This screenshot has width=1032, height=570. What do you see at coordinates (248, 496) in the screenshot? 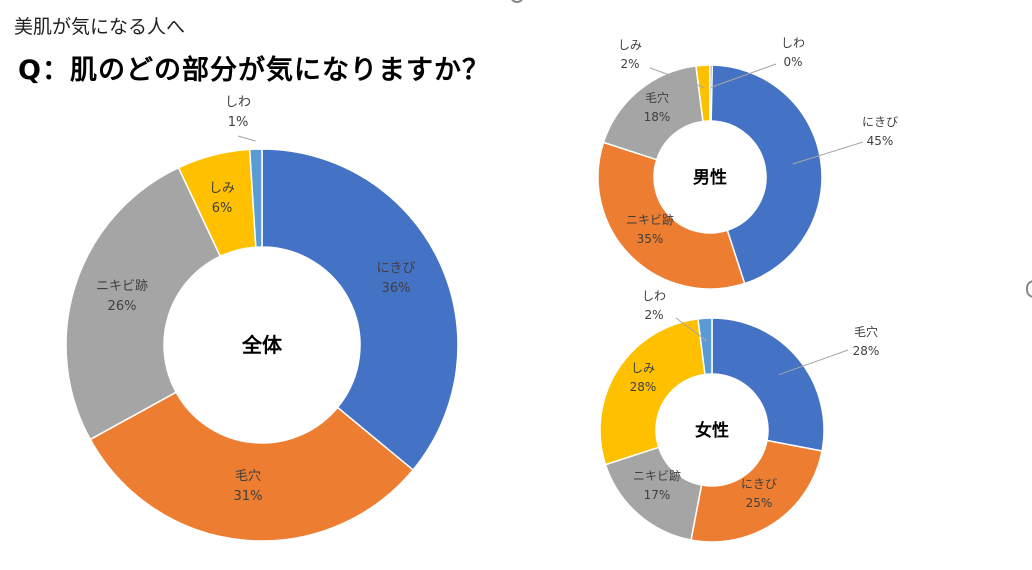
I see `value-label: 31%` at bounding box center [248, 496].